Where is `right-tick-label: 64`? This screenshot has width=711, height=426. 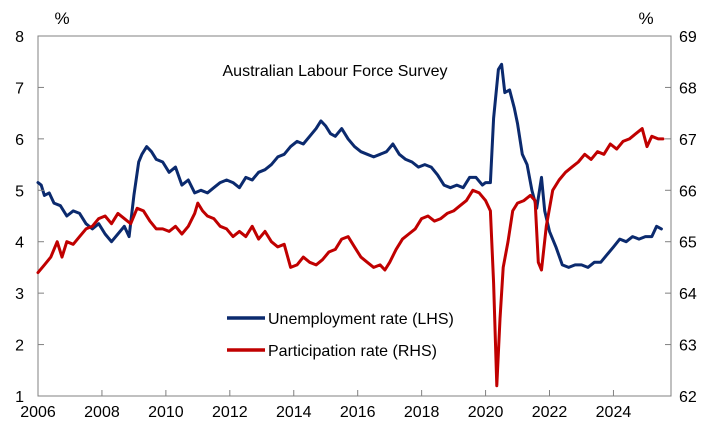
right-tick-label: 64 is located at coordinates (688, 294).